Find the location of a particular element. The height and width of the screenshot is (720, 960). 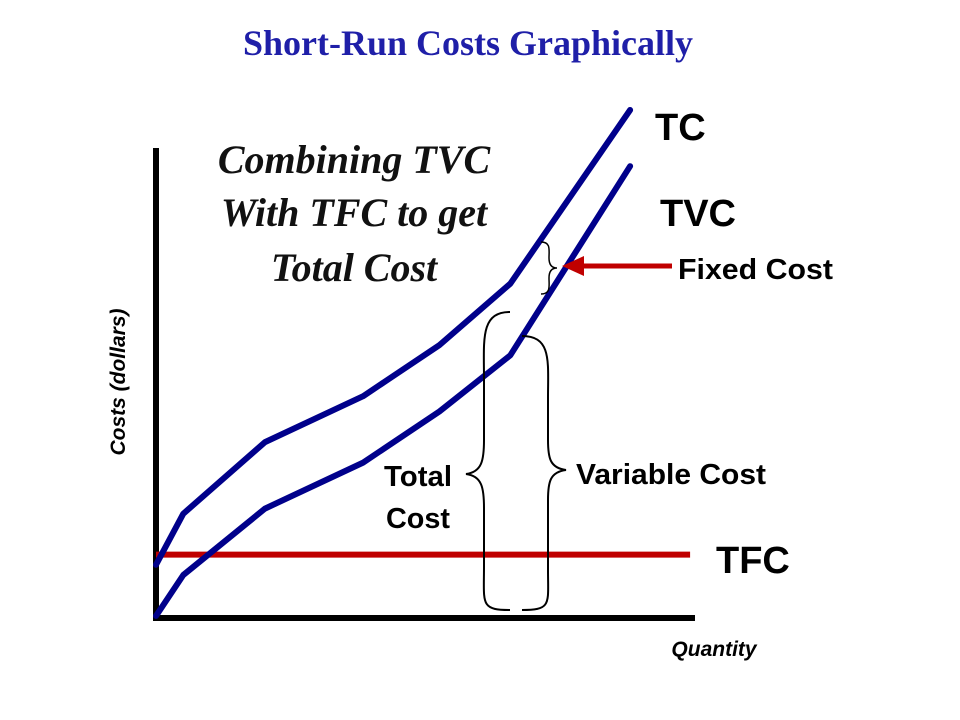

total-cost-label-line-2: Cost is located at coordinates (418, 519).